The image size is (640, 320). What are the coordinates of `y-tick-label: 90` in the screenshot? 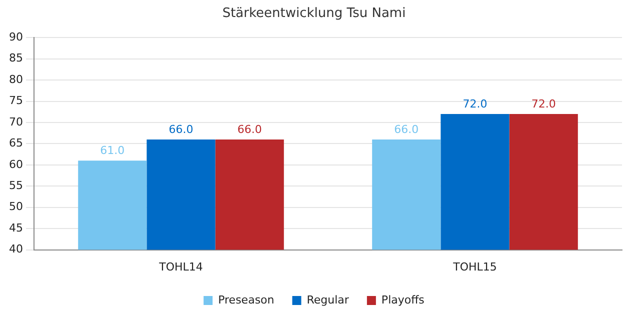 It's located at (15, 37).